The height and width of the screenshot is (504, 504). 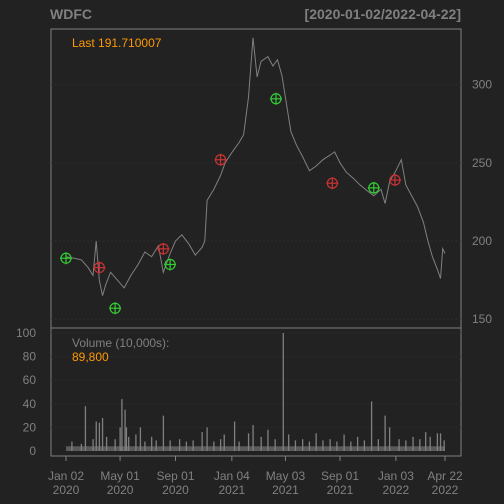 I want to click on price-tick-label: 250, so click(x=482, y=163).